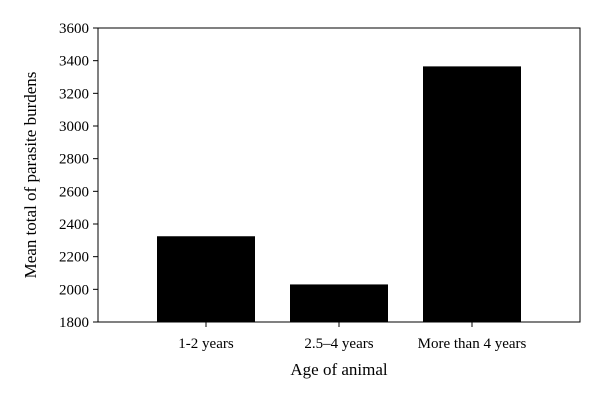 The height and width of the screenshot is (402, 600). I want to click on y-tick-label: 2800, so click(74, 160).